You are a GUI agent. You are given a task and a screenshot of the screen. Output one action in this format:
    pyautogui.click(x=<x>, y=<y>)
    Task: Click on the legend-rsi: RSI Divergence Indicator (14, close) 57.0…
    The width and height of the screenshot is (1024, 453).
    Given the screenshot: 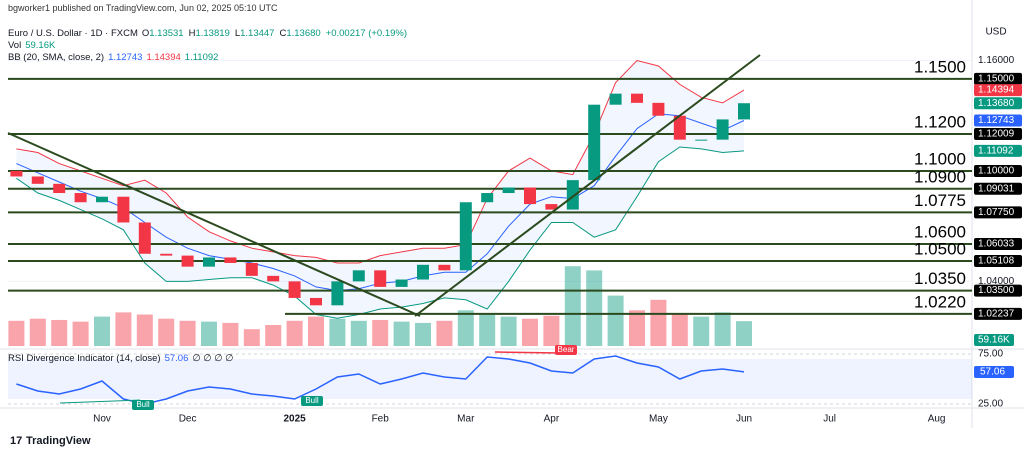 What is the action you would take?
    pyautogui.click(x=122, y=358)
    